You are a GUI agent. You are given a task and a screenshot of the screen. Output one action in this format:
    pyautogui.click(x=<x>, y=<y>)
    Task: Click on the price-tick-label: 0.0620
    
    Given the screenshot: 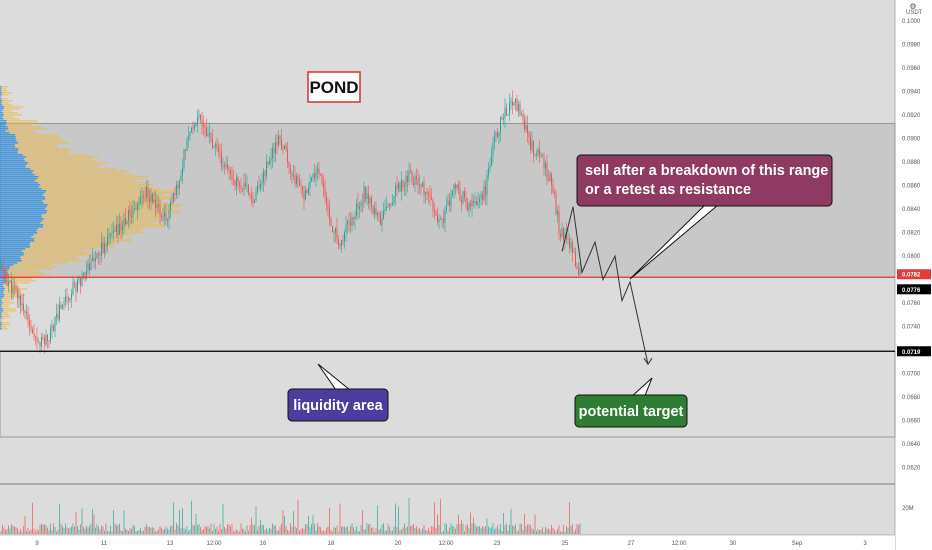 What is the action you would take?
    pyautogui.click(x=911, y=469)
    